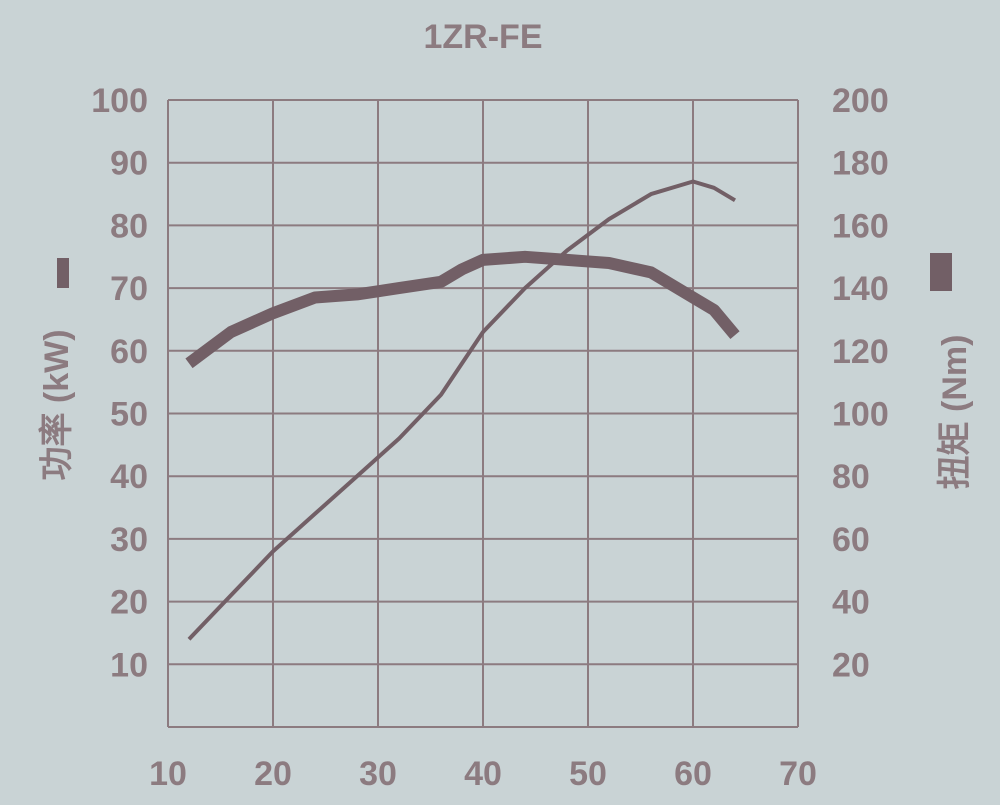  I want to click on y-tick-label: 20, so click(129, 603).